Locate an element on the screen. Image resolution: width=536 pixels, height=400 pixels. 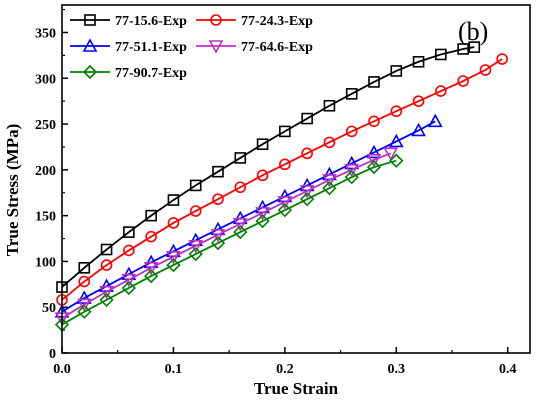
legend-label: 77-51.1-Exp is located at coordinates (151, 47).